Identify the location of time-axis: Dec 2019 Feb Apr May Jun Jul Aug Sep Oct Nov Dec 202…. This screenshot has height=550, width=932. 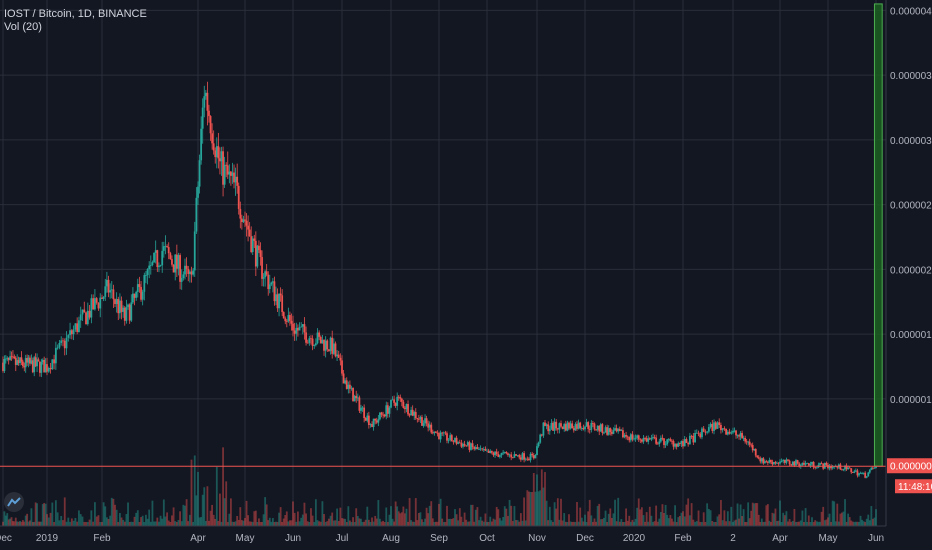
(442, 538).